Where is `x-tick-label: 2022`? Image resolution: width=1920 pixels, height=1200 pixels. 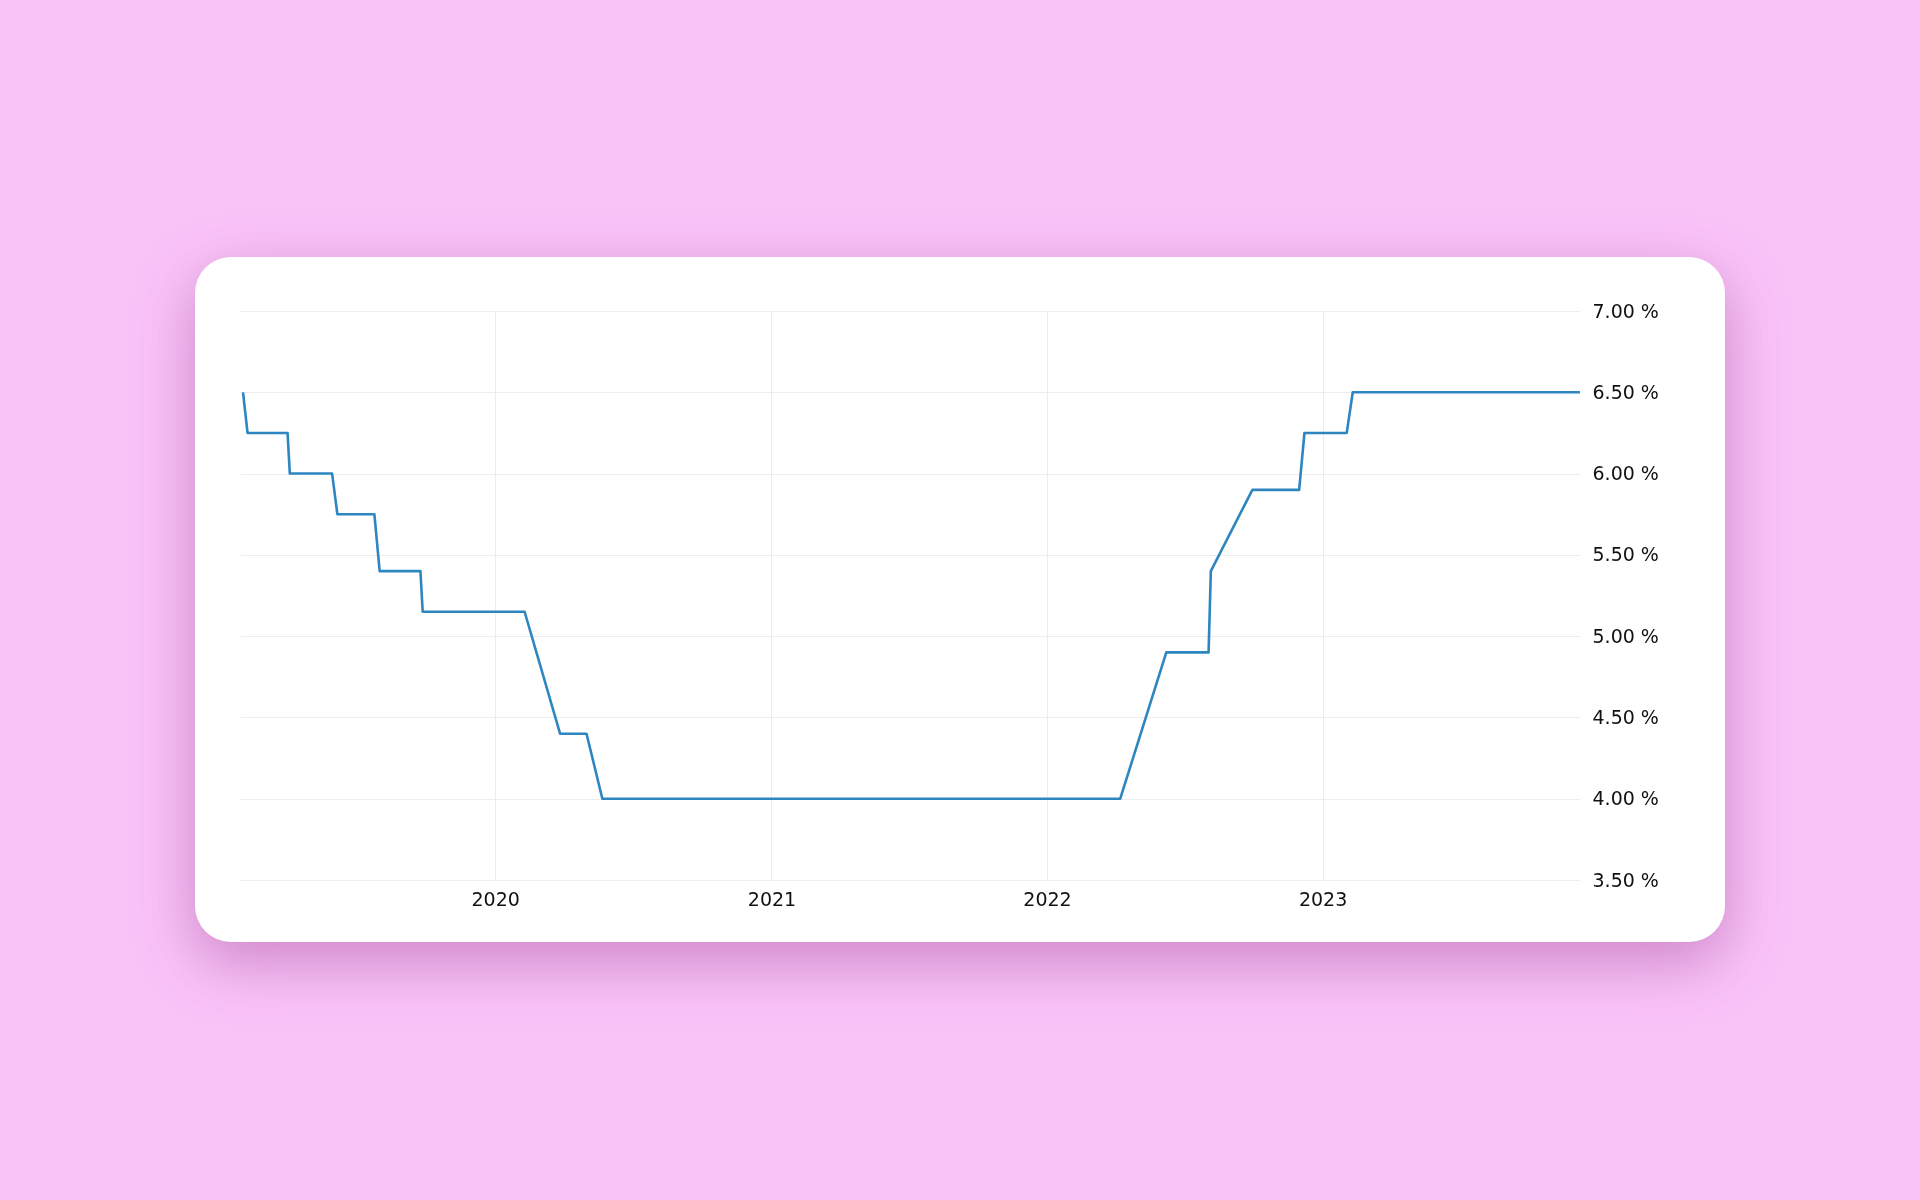
x-tick-label: 2022 is located at coordinates (1047, 898).